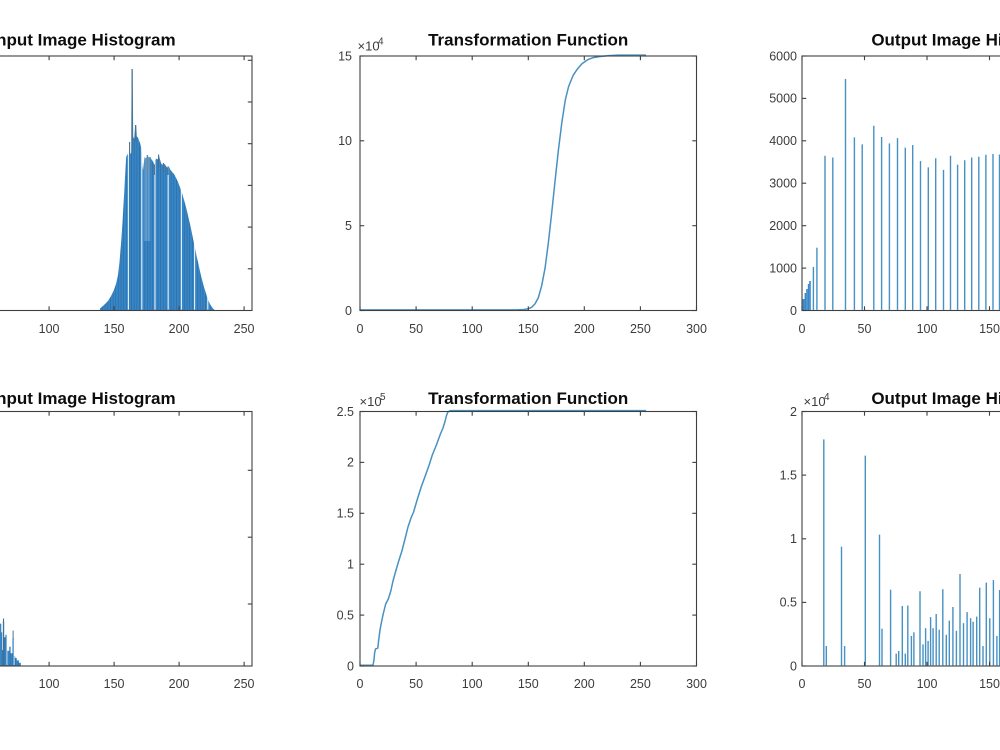 The image size is (1000, 750). Describe the element at coordinates (783, 184) in the screenshot. I see `svg-text: 3000` at that location.